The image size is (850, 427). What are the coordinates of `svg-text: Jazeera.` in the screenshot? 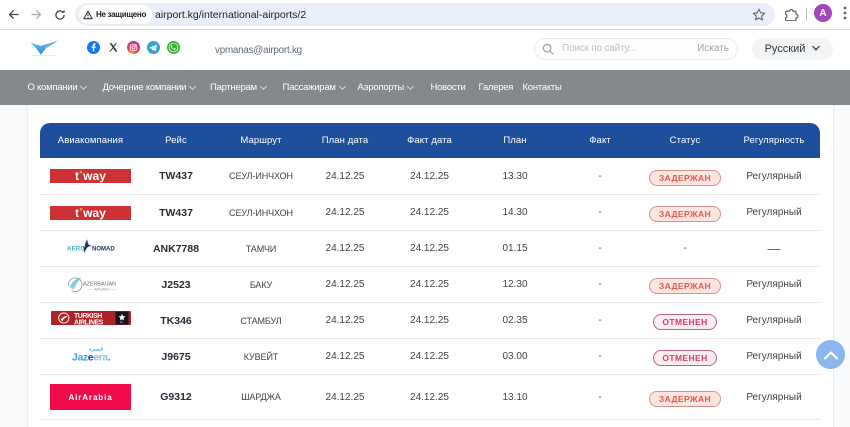 It's located at (91, 357).